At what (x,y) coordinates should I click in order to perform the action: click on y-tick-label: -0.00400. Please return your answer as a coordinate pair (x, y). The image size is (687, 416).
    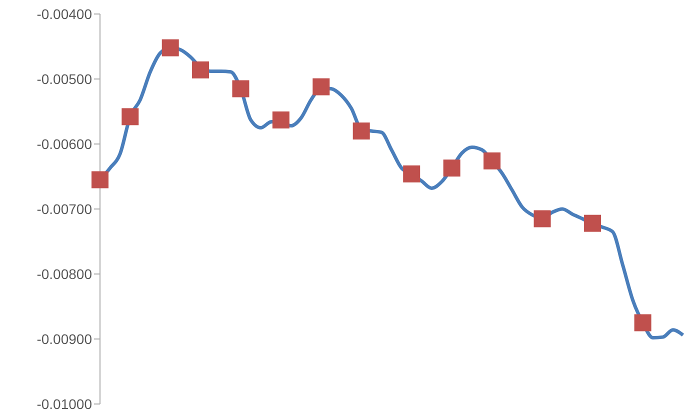
    Looking at the image, I should click on (64, 14).